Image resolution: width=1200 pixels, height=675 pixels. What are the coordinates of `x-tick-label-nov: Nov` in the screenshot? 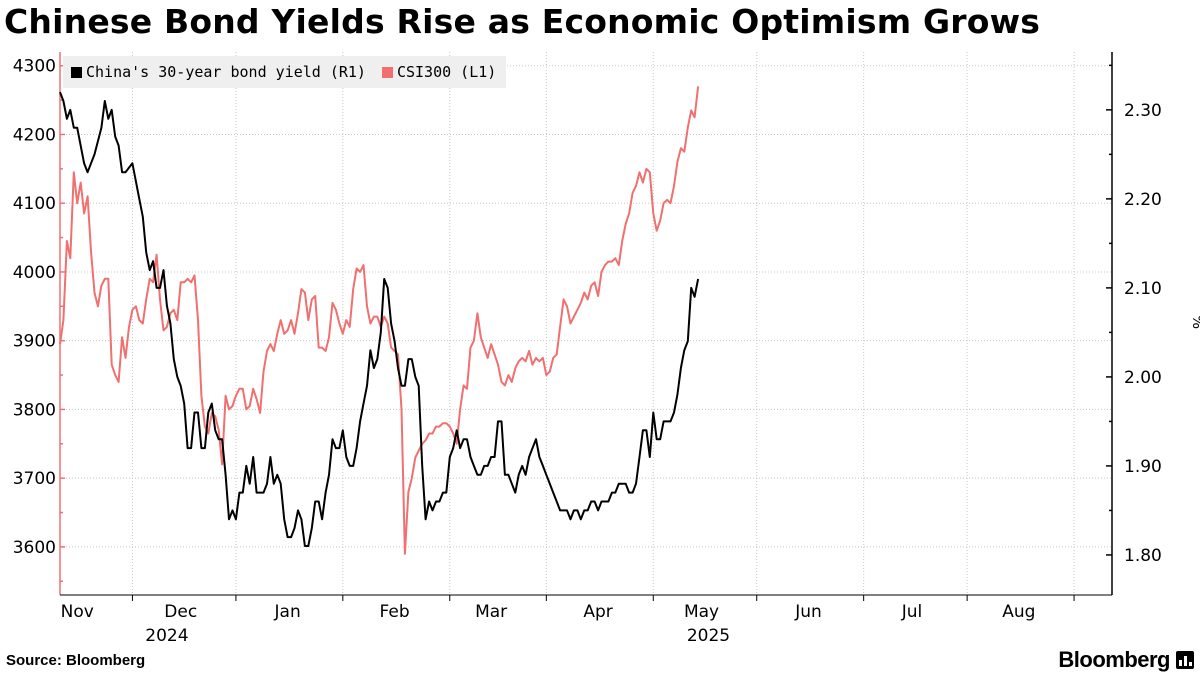 It's located at (77, 612).